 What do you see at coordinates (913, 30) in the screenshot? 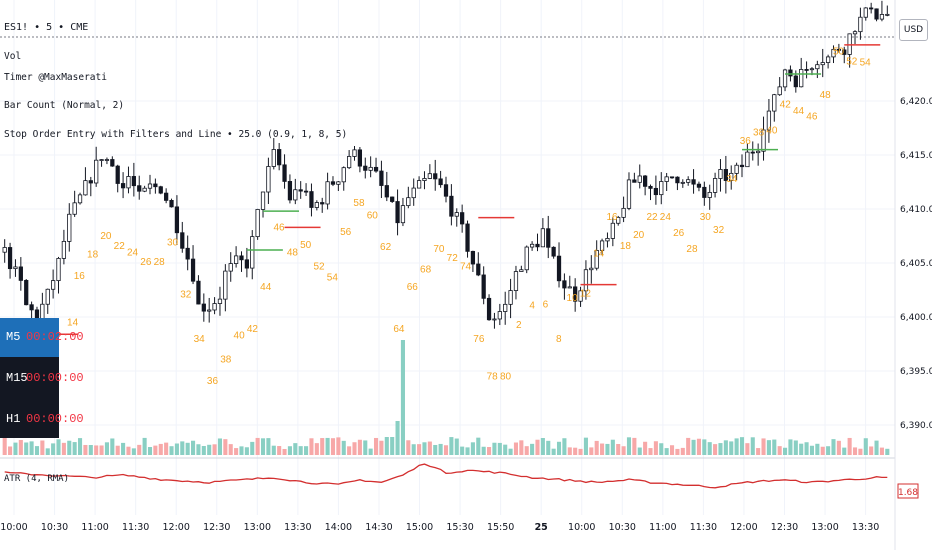
I see `currency-button: USD` at bounding box center [913, 30].